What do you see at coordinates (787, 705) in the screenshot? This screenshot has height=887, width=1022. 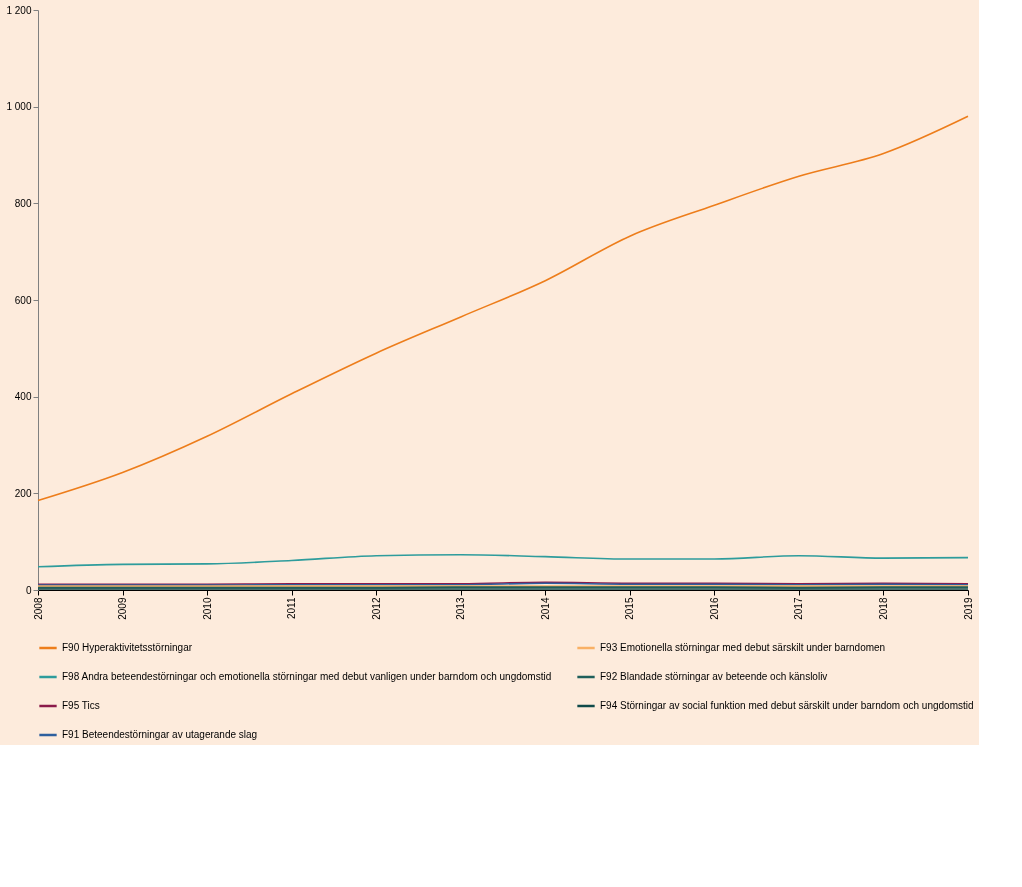 I see `legend-label: F94 Störningar av social funktion med debut särskilt under barndom och ungdomstid` at bounding box center [787, 705].